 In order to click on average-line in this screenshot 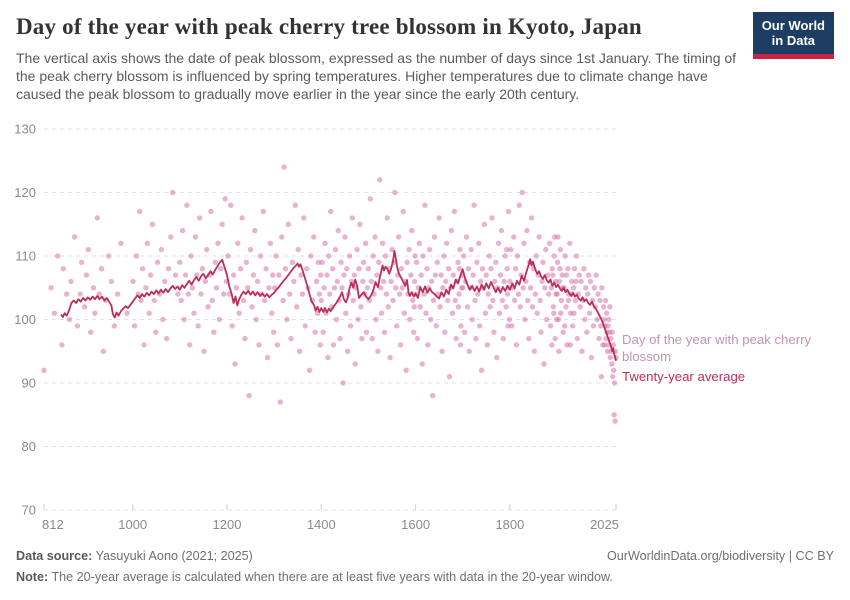, I will do `click(338, 305)`.